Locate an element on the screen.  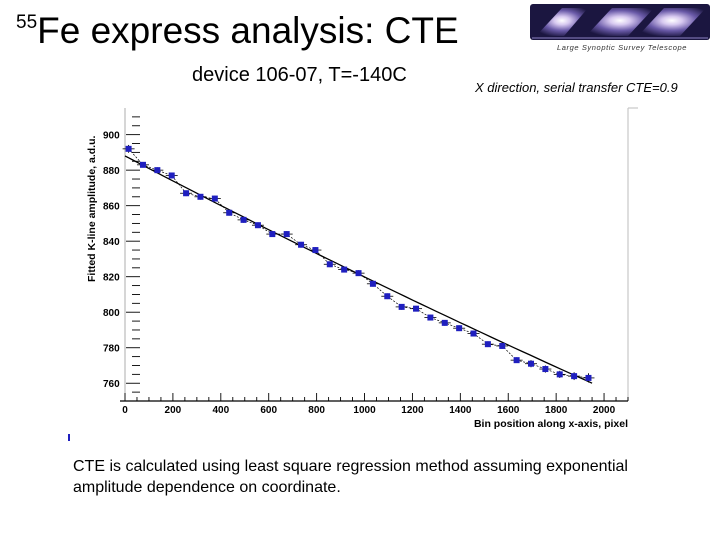
y-tick-label: 800 is located at coordinates (111, 313).